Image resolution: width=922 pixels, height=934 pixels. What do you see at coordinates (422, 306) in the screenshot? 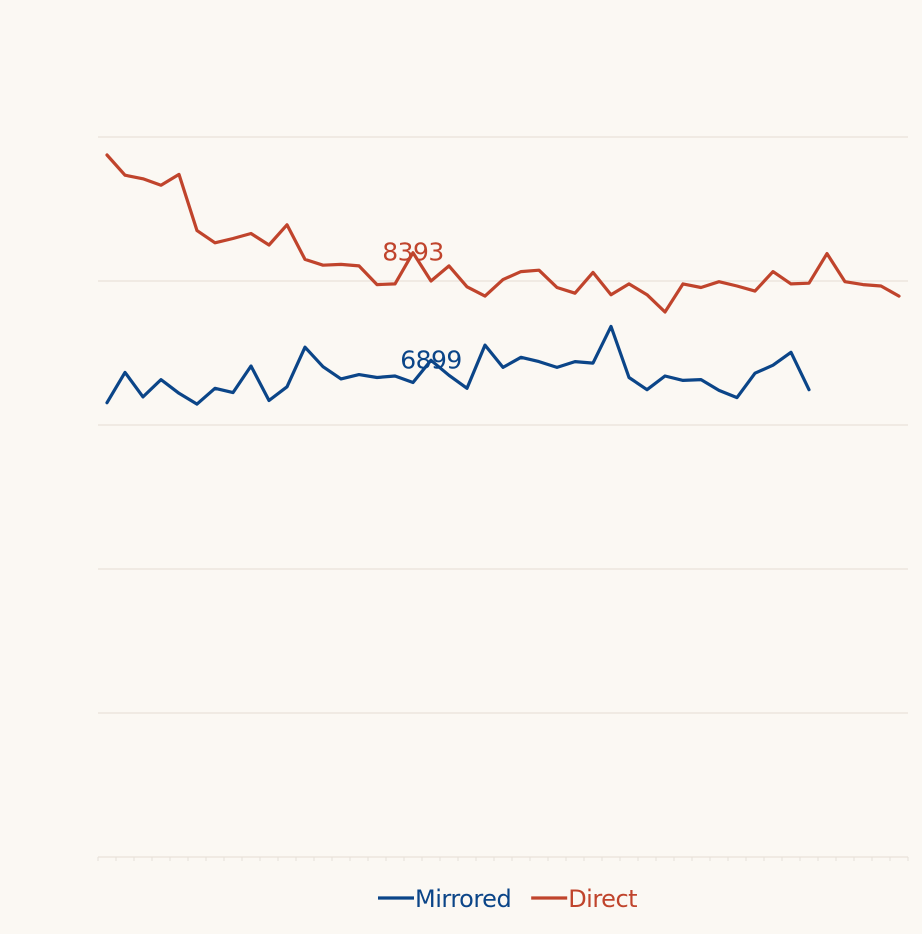
I see `data-labels: 6899 8393` at bounding box center [422, 306].